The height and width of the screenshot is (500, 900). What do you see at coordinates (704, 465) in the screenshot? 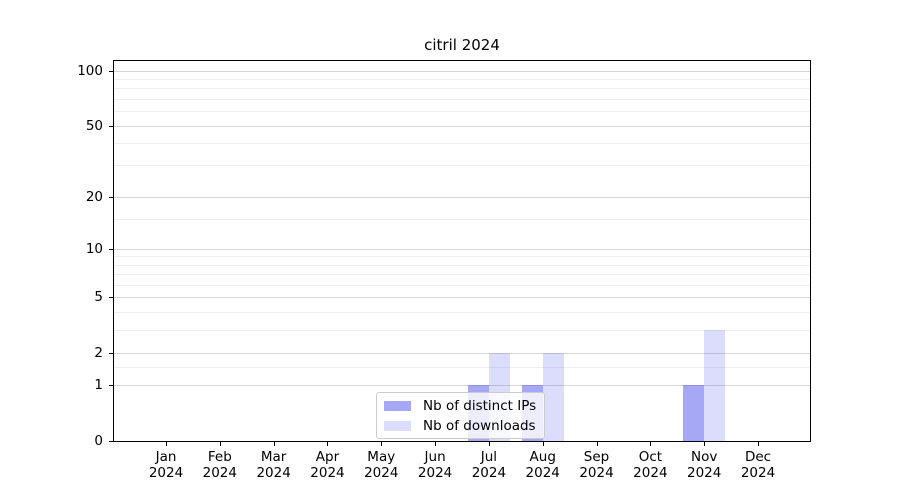
I see `x-tick-label: Nov 2024` at bounding box center [704, 465].